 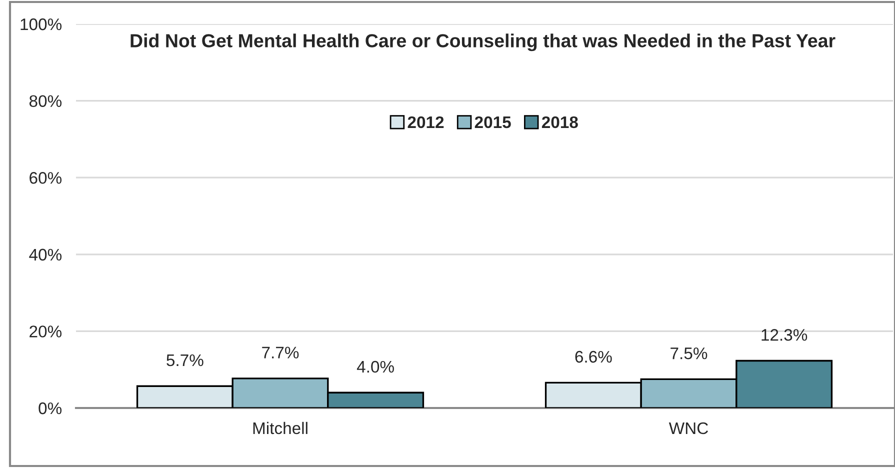 I want to click on legend-label: 2015, so click(x=492, y=122).